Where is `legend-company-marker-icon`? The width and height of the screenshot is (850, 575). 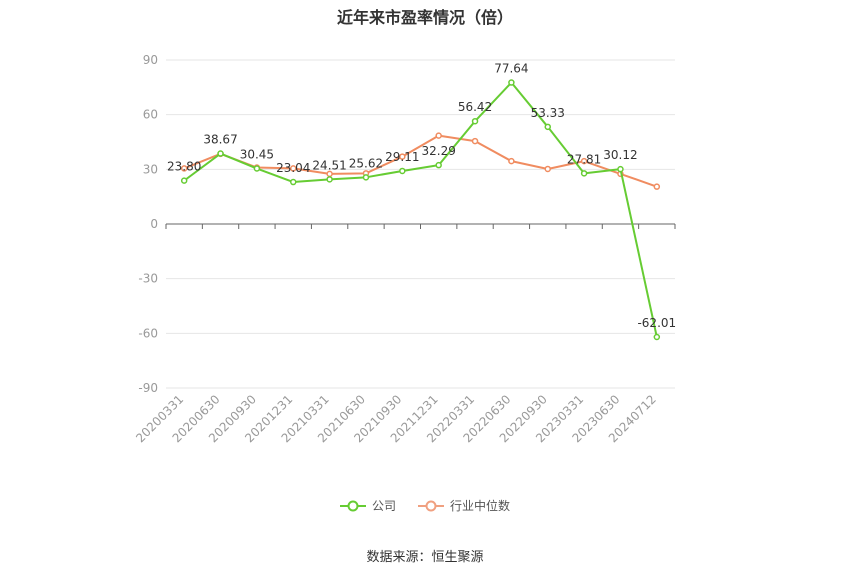
legend-company-marker-icon is located at coordinates (352, 505).